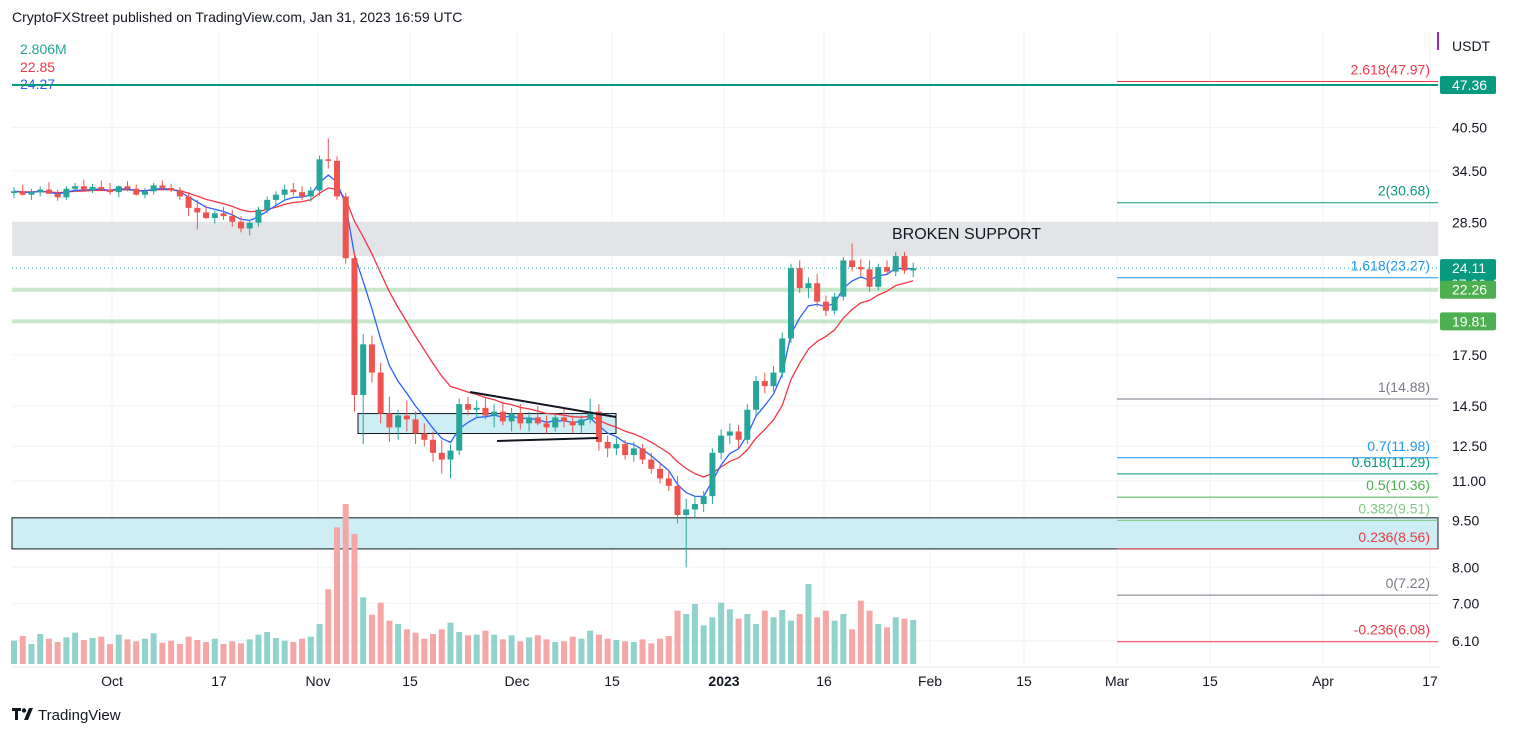  What do you see at coordinates (1469, 446) in the screenshot?
I see `price-tick-label: 12.50` at bounding box center [1469, 446].